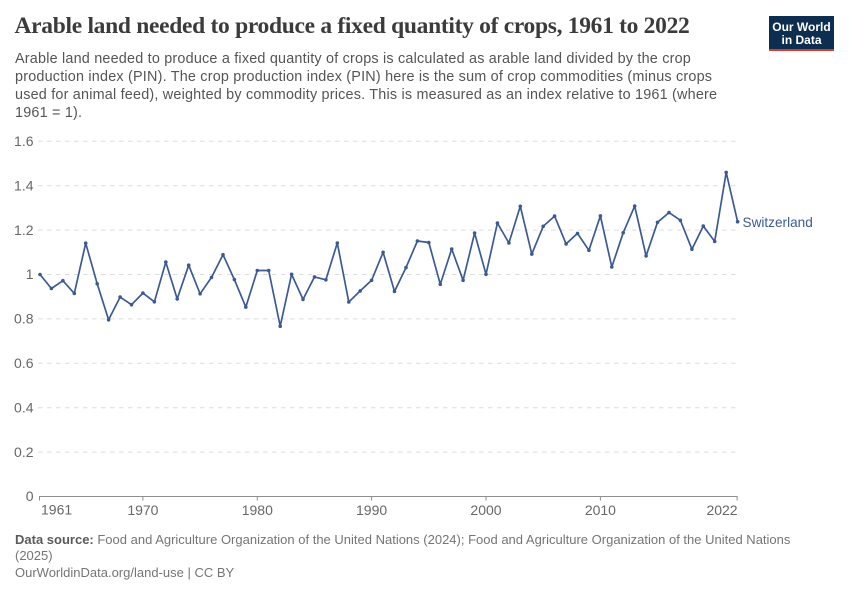 The width and height of the screenshot is (850, 600). I want to click on svg-text: 1980, so click(257, 510).